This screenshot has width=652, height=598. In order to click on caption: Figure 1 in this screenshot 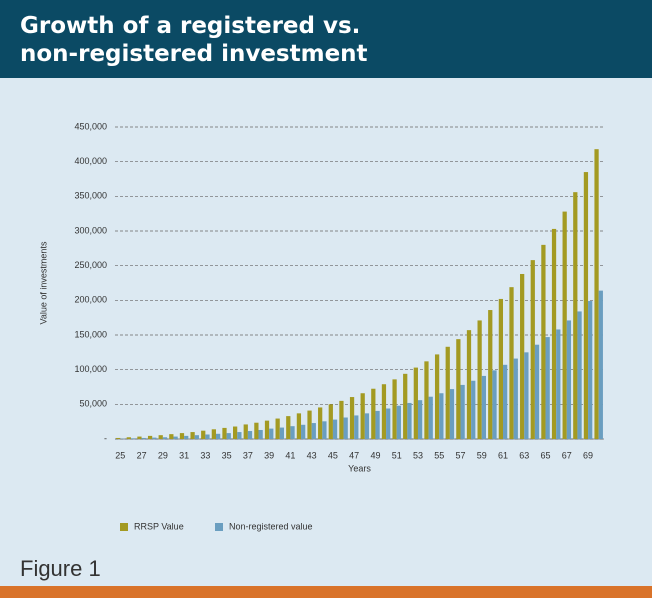, I will do `click(60, 568)`.